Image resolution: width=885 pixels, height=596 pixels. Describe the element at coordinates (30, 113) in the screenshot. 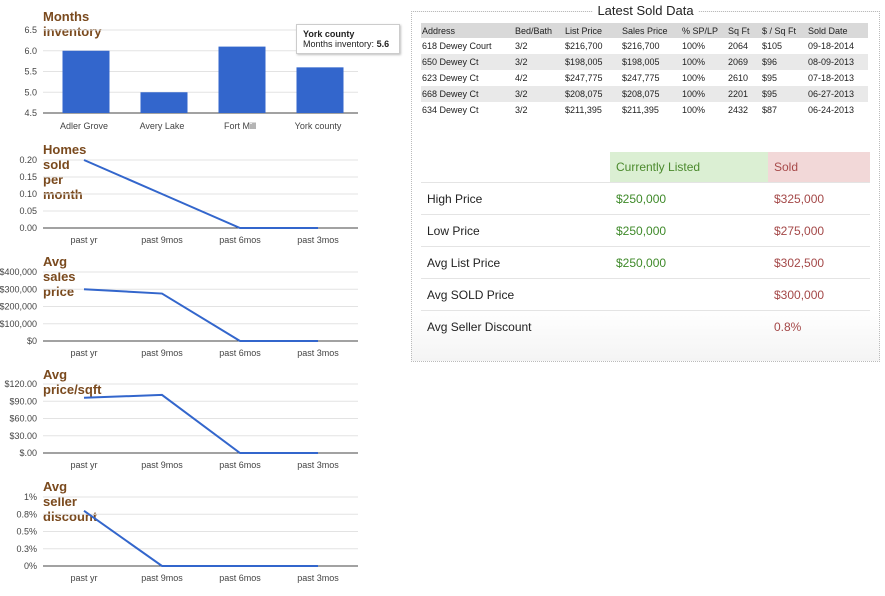

I see `y-tick-label: 4.5` at that location.